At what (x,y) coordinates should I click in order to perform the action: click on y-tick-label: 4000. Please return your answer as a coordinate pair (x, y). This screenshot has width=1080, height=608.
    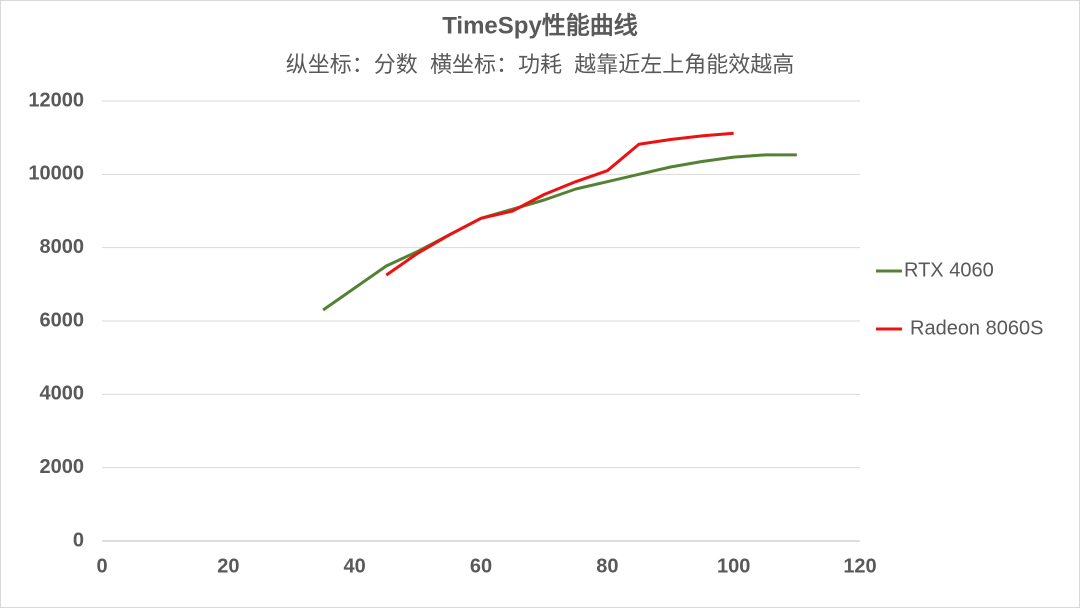
    Looking at the image, I should click on (62, 394).